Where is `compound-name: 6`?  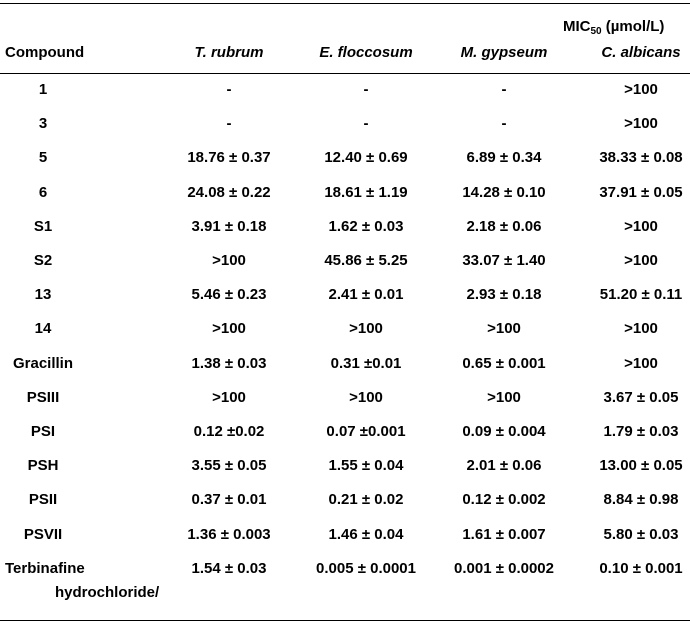 compound-name: 6 is located at coordinates (43, 192).